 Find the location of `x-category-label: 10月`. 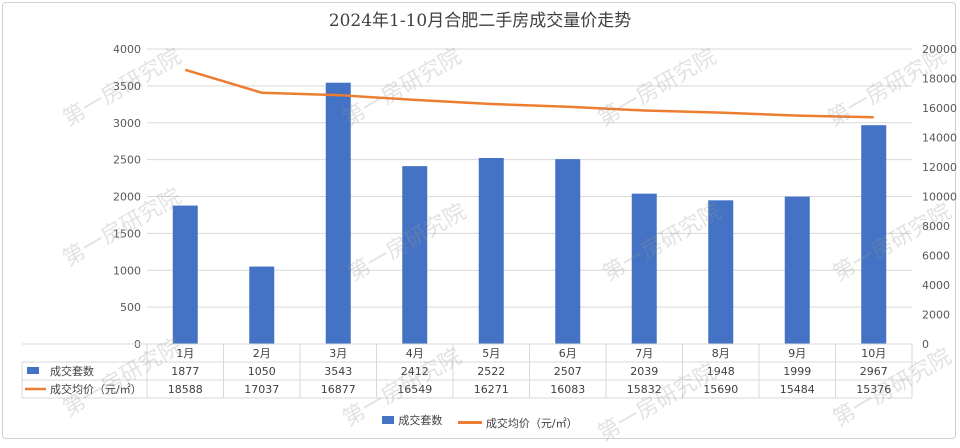

x-category-label: 10月 is located at coordinates (873, 353).